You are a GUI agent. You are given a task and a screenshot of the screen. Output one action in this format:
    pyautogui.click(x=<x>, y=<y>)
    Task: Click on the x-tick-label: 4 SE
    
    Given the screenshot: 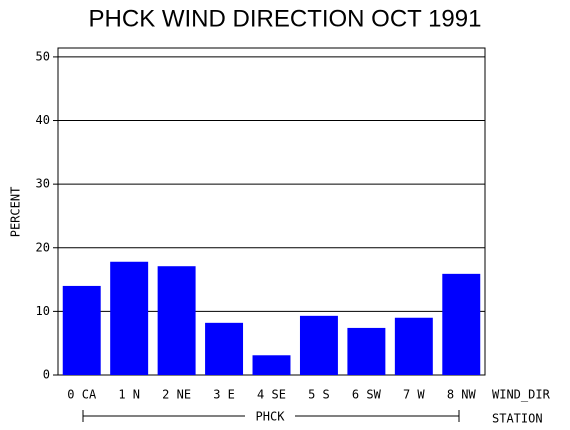 What is the action you would take?
    pyautogui.click(x=271, y=395)
    